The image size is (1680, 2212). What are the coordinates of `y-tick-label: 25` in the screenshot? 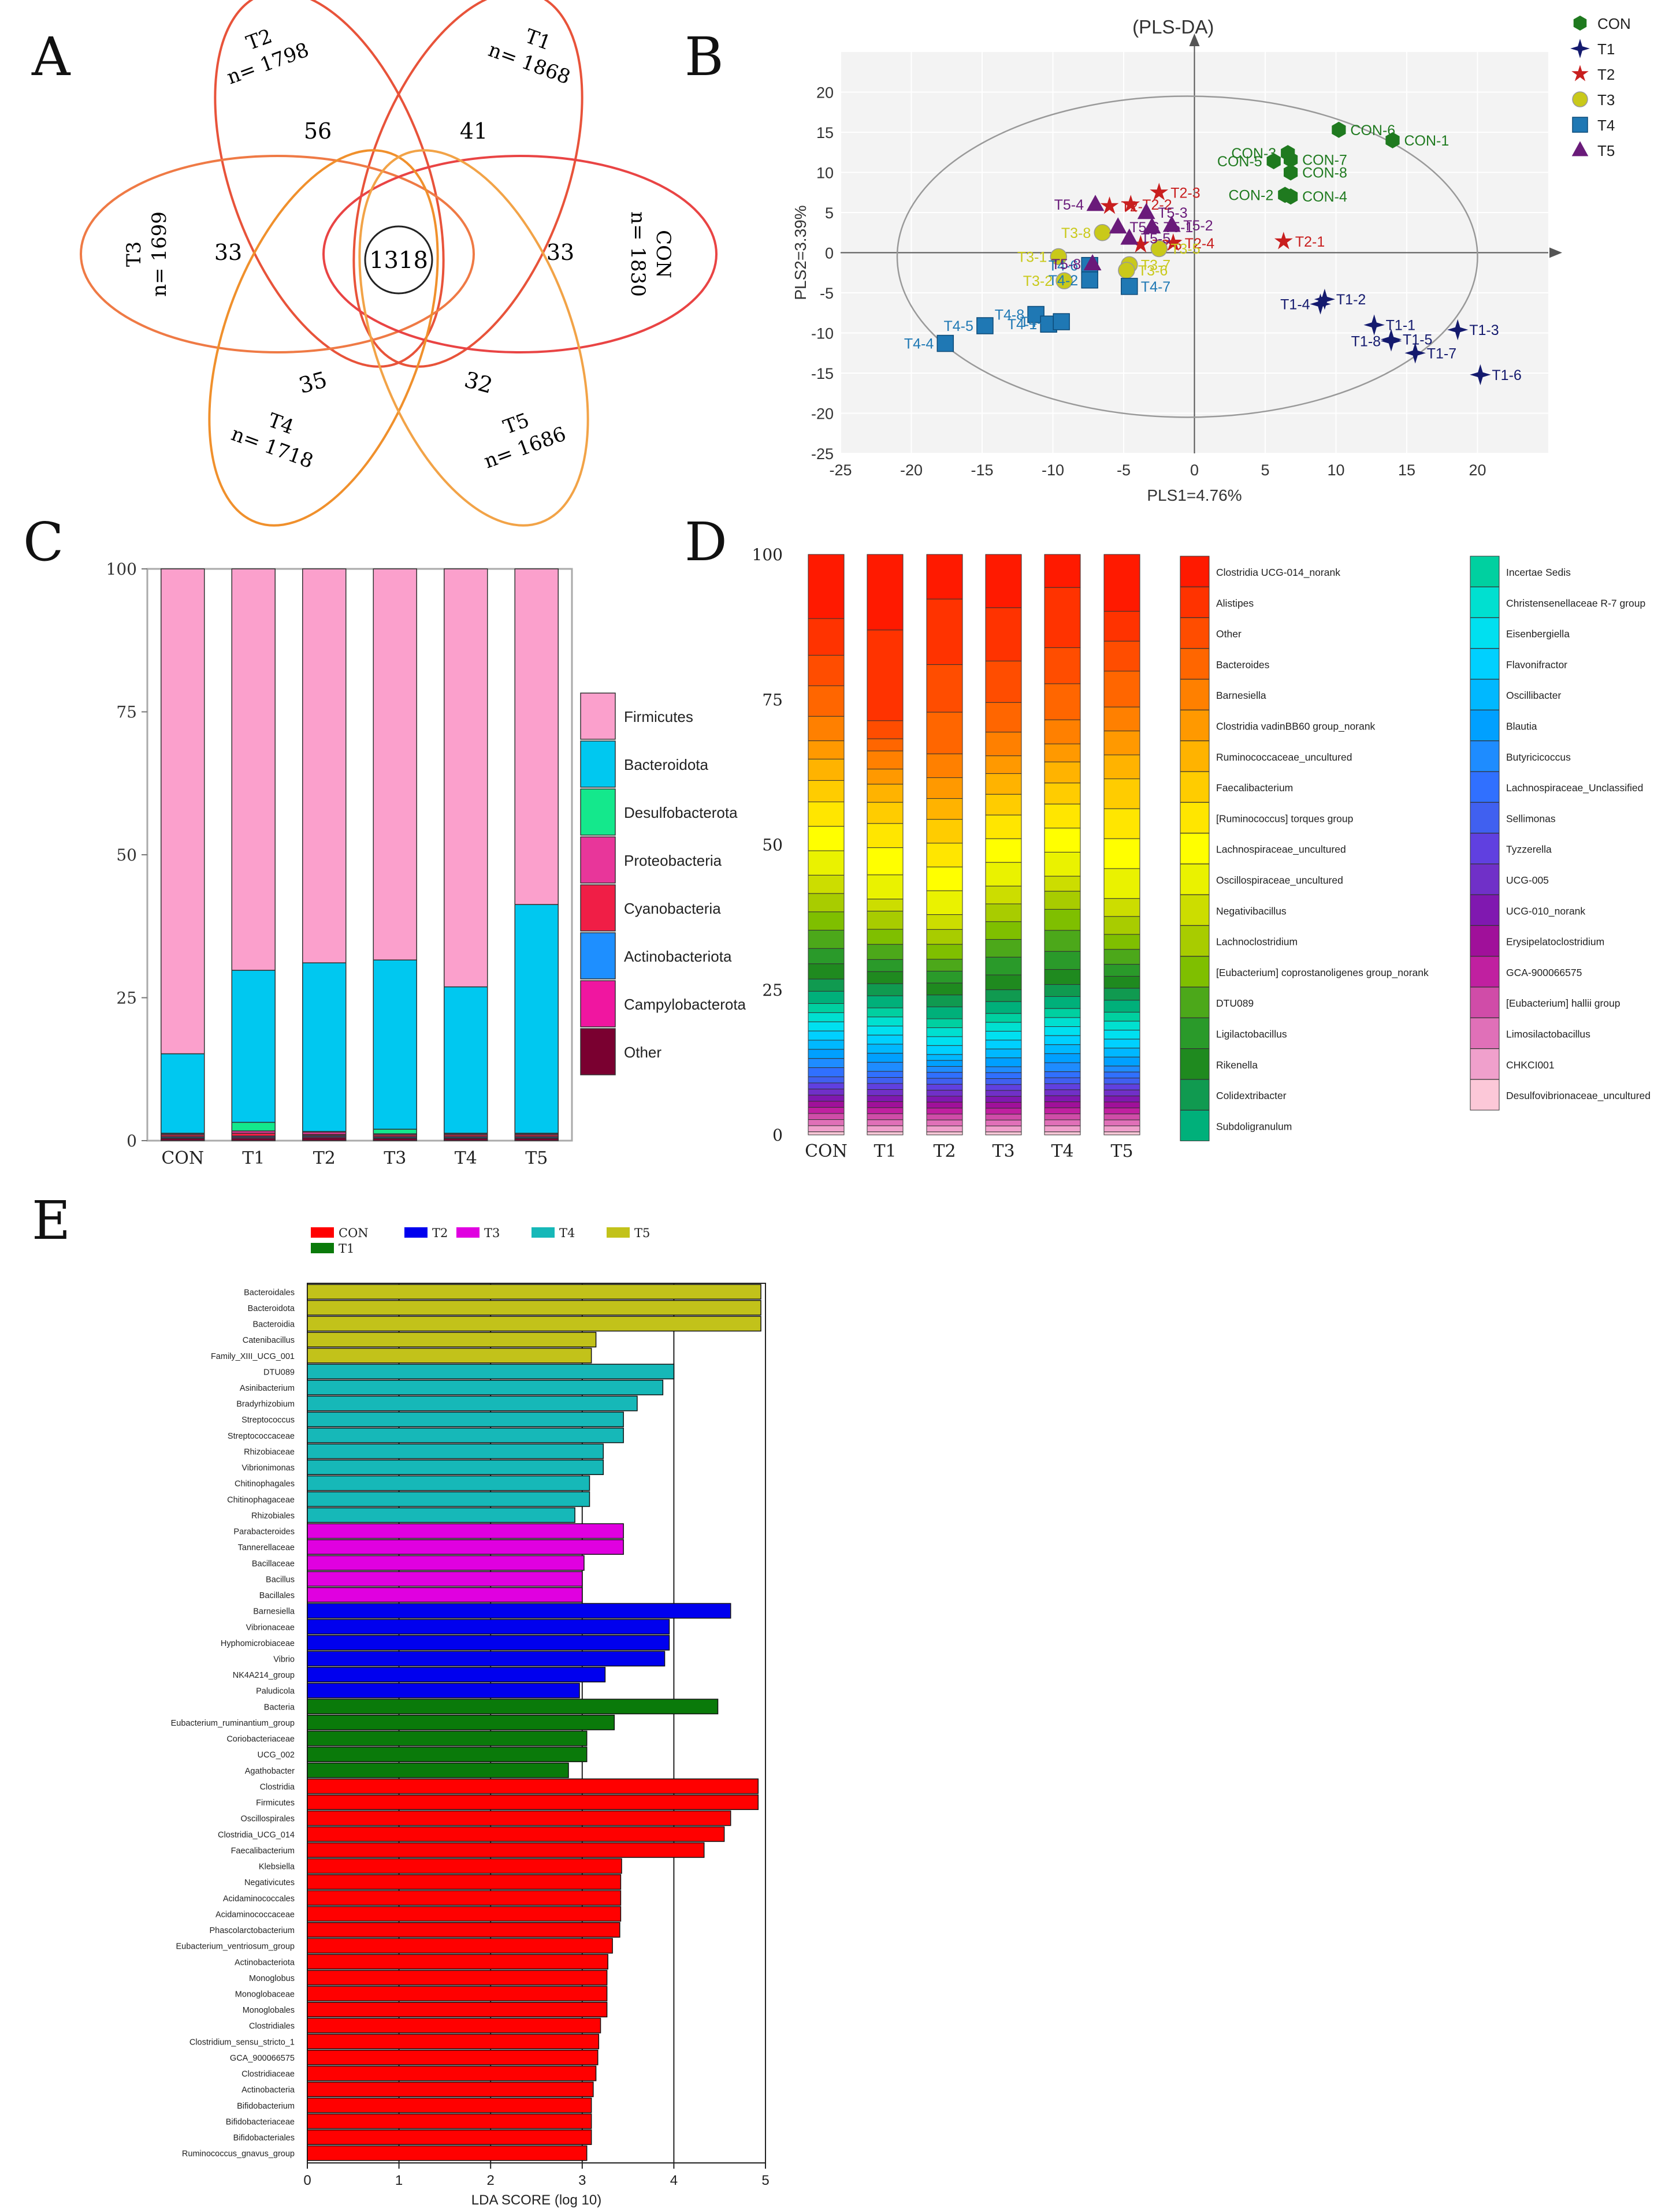 It's located at (127, 998).